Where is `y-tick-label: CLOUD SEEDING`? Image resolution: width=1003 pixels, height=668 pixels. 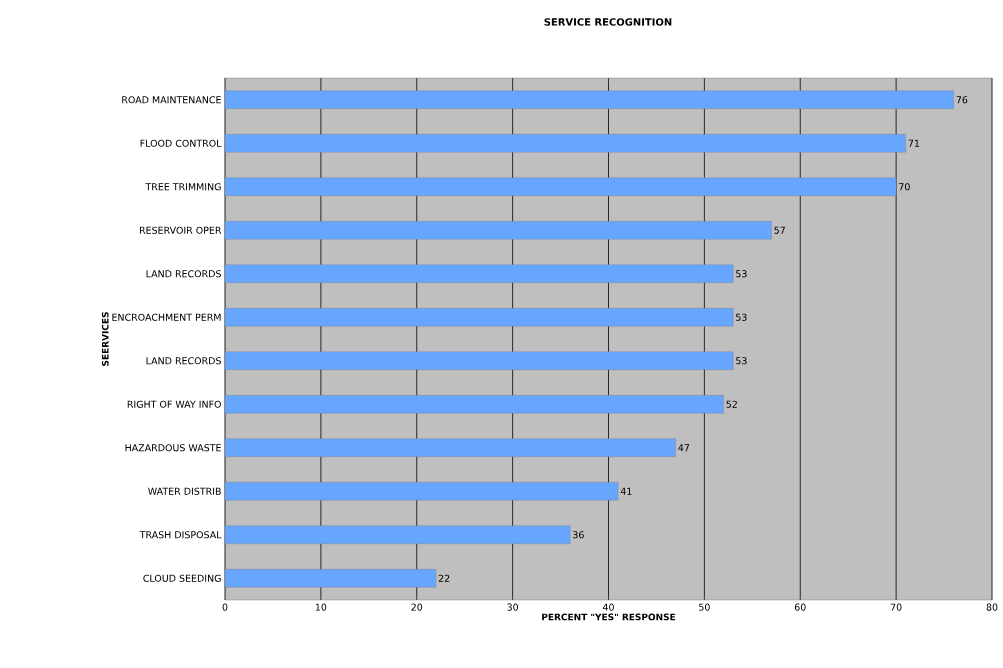
y-tick-label: CLOUD SEEDING is located at coordinates (182, 578).